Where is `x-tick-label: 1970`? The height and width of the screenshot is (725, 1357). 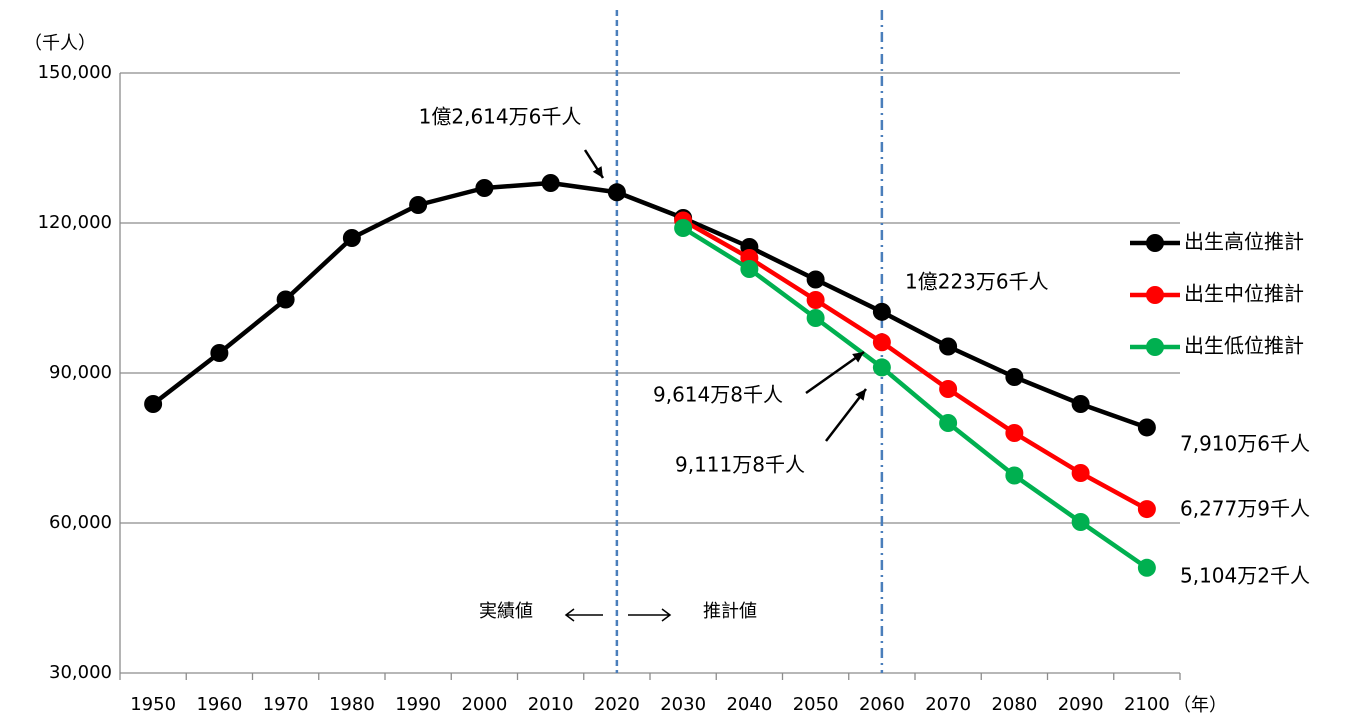
x-tick-label: 1970 is located at coordinates (286, 704).